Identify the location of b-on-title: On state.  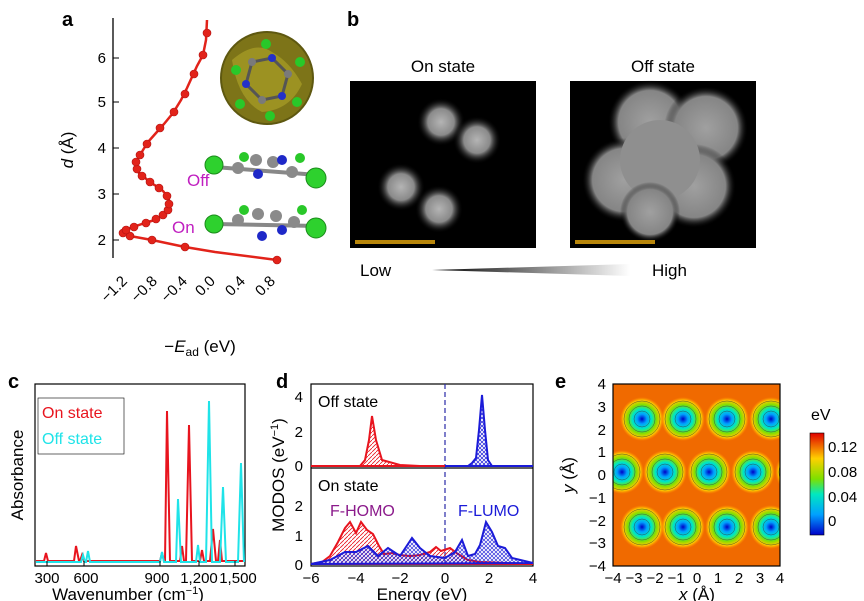
(443, 66).